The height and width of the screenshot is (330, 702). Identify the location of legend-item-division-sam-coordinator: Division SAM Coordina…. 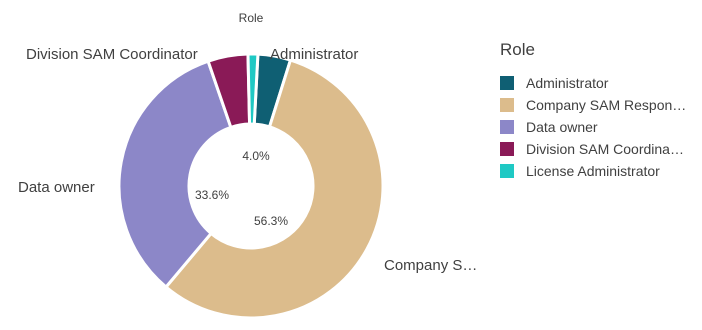
(600, 149).